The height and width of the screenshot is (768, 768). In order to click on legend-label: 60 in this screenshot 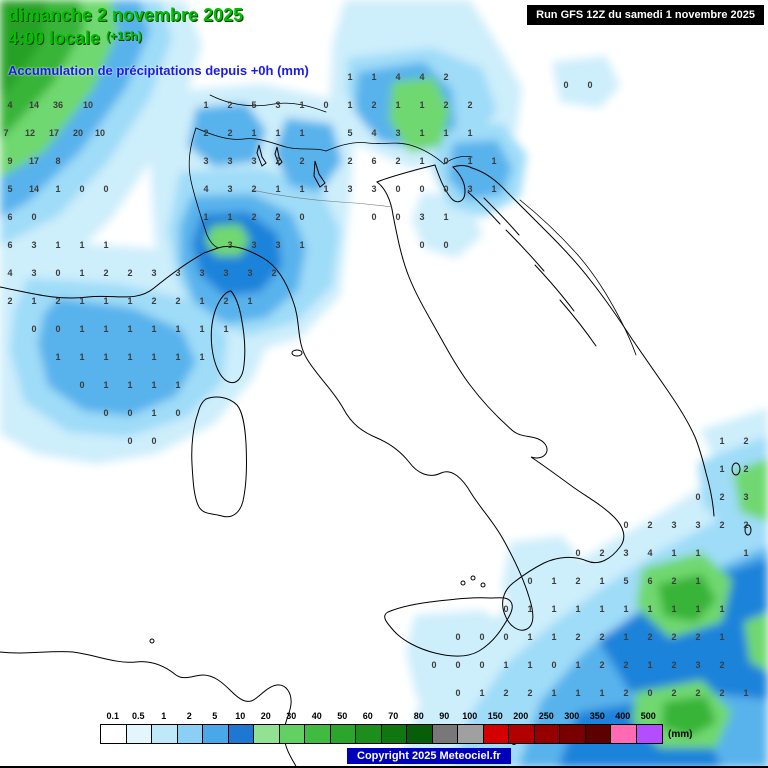, I will do `click(367, 716)`.